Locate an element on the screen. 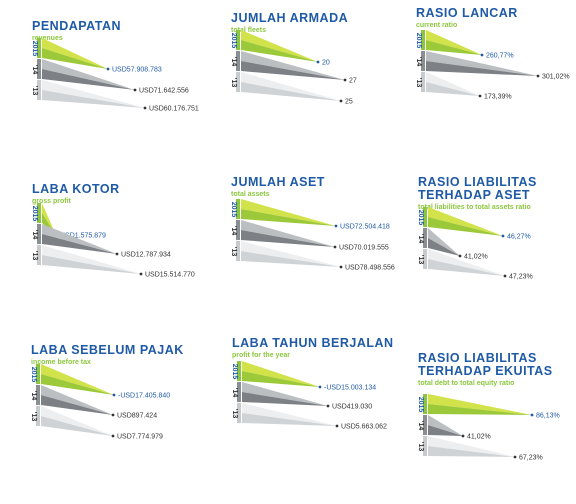 This screenshot has width=576, height=504. value-label: 27 is located at coordinates (353, 81).